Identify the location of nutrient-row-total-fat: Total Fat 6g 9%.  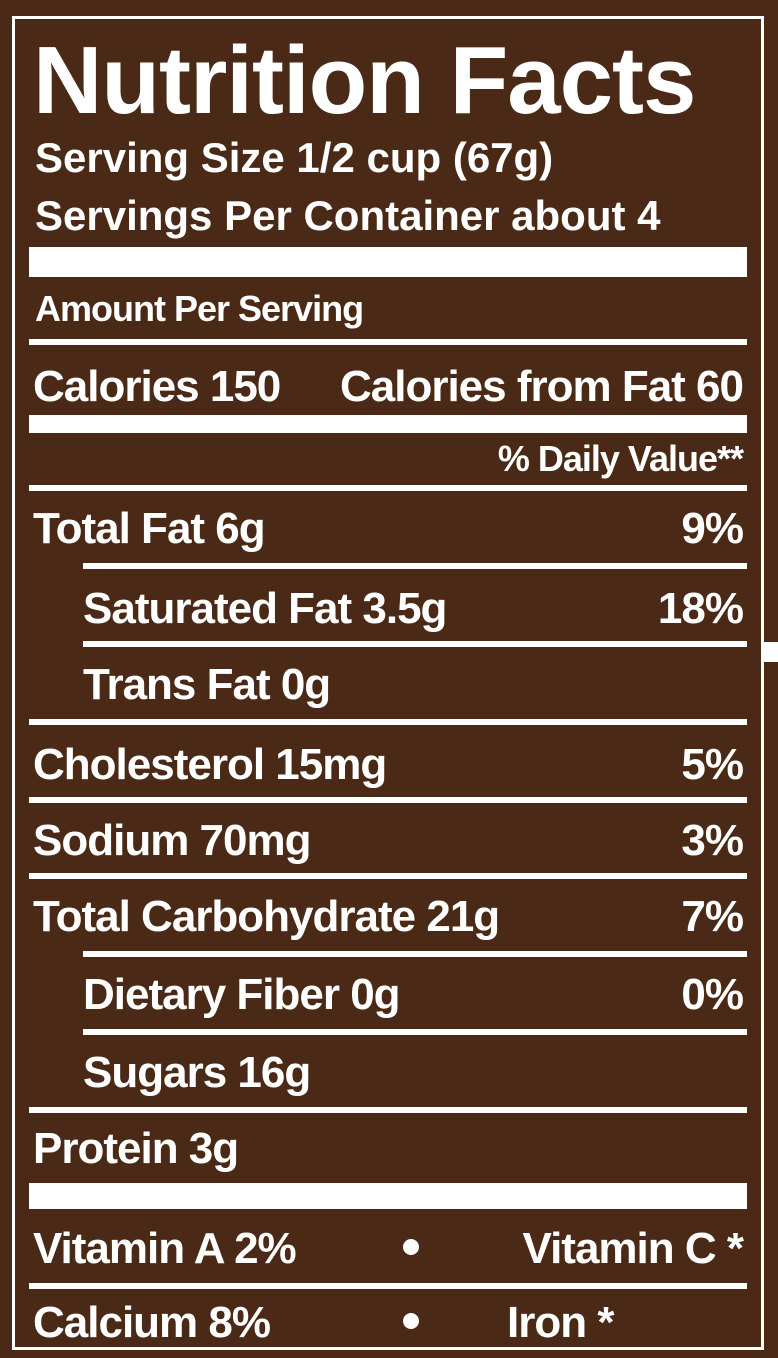
(388, 528).